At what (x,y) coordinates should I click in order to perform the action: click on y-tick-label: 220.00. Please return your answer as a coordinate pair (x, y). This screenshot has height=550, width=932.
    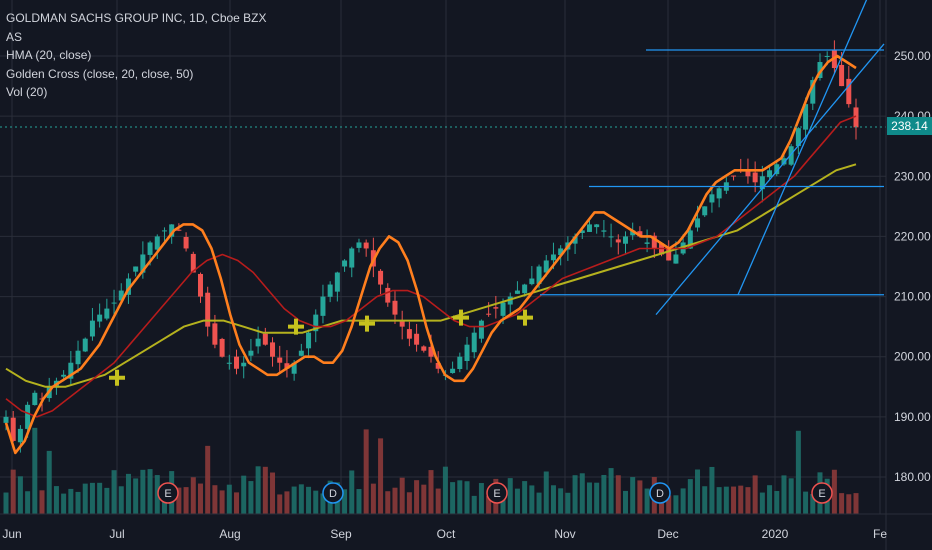
    Looking at the image, I should click on (912, 236).